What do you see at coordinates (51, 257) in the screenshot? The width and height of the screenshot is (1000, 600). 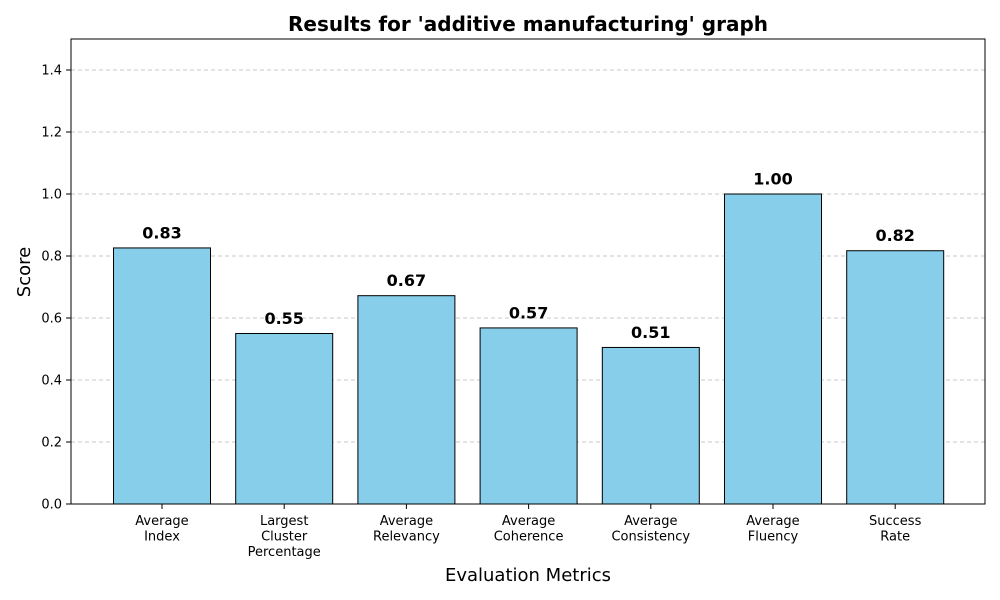 I see `y-tick-label: 0.8` at bounding box center [51, 257].